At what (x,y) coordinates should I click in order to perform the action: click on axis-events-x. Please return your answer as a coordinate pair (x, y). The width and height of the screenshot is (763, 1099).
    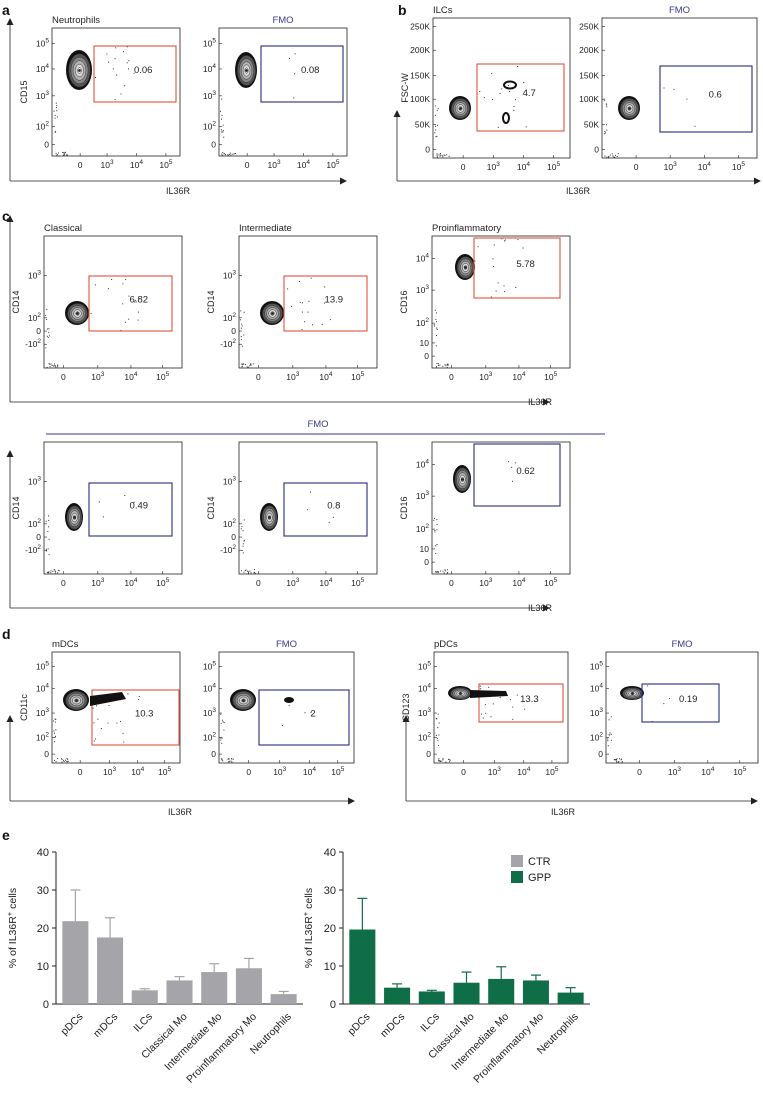
    Looking at the image, I should click on (443, 155).